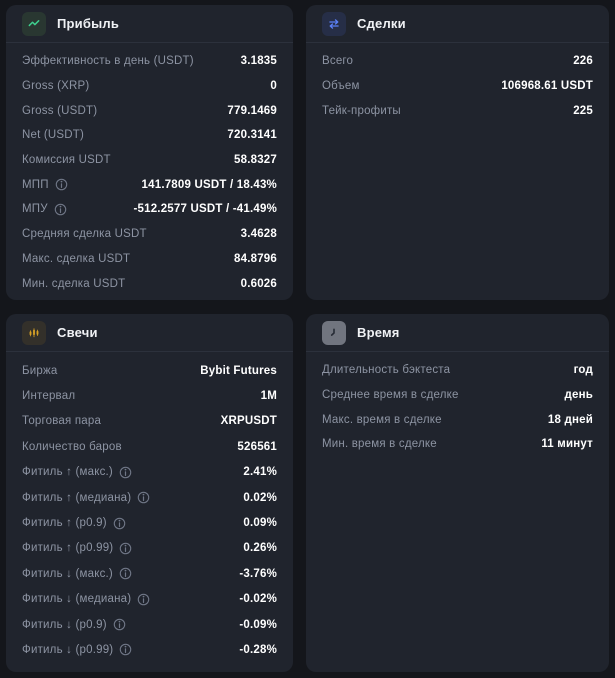 The height and width of the screenshot is (678, 615). What do you see at coordinates (457, 419) in the screenshot?
I see `stat-row: Макс. время в сделке 18 дней` at bounding box center [457, 419].